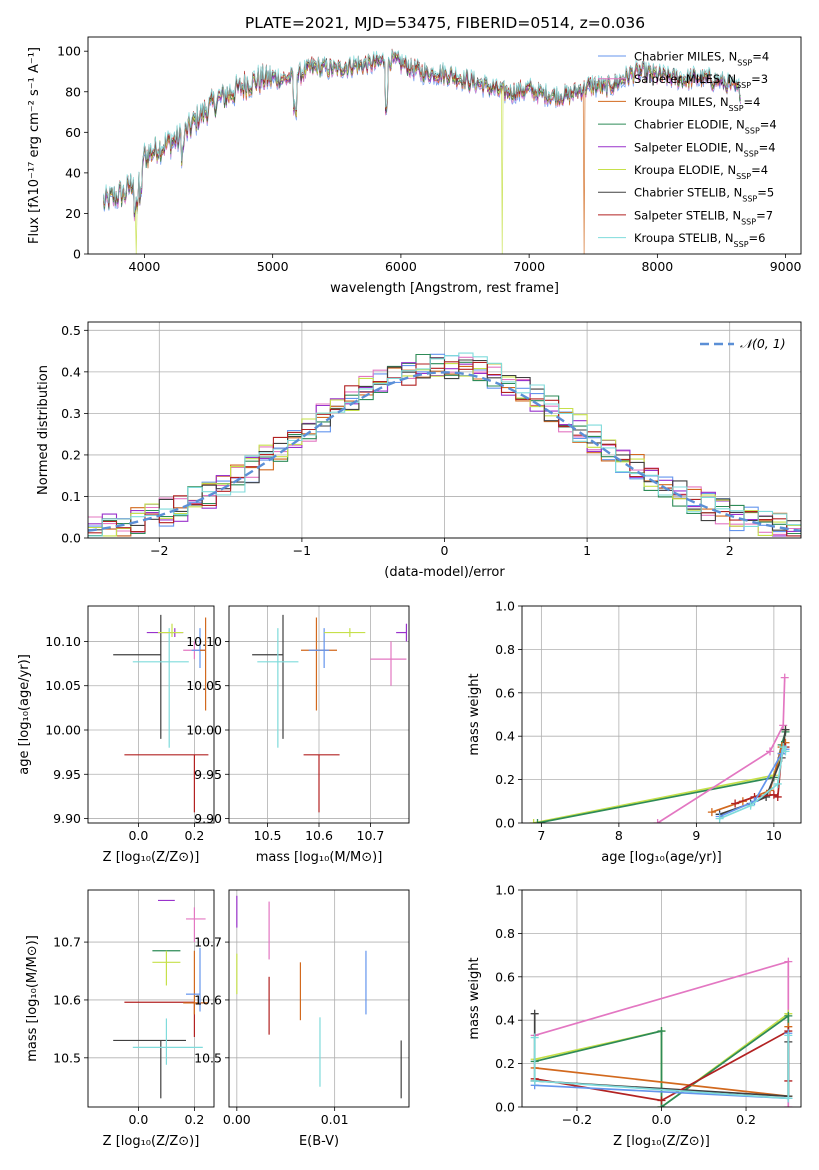 The width and height of the screenshot is (819, 1170). What do you see at coordinates (204, 730) in the screenshot?
I see `y-tick-label: 10.00` at bounding box center [204, 730].